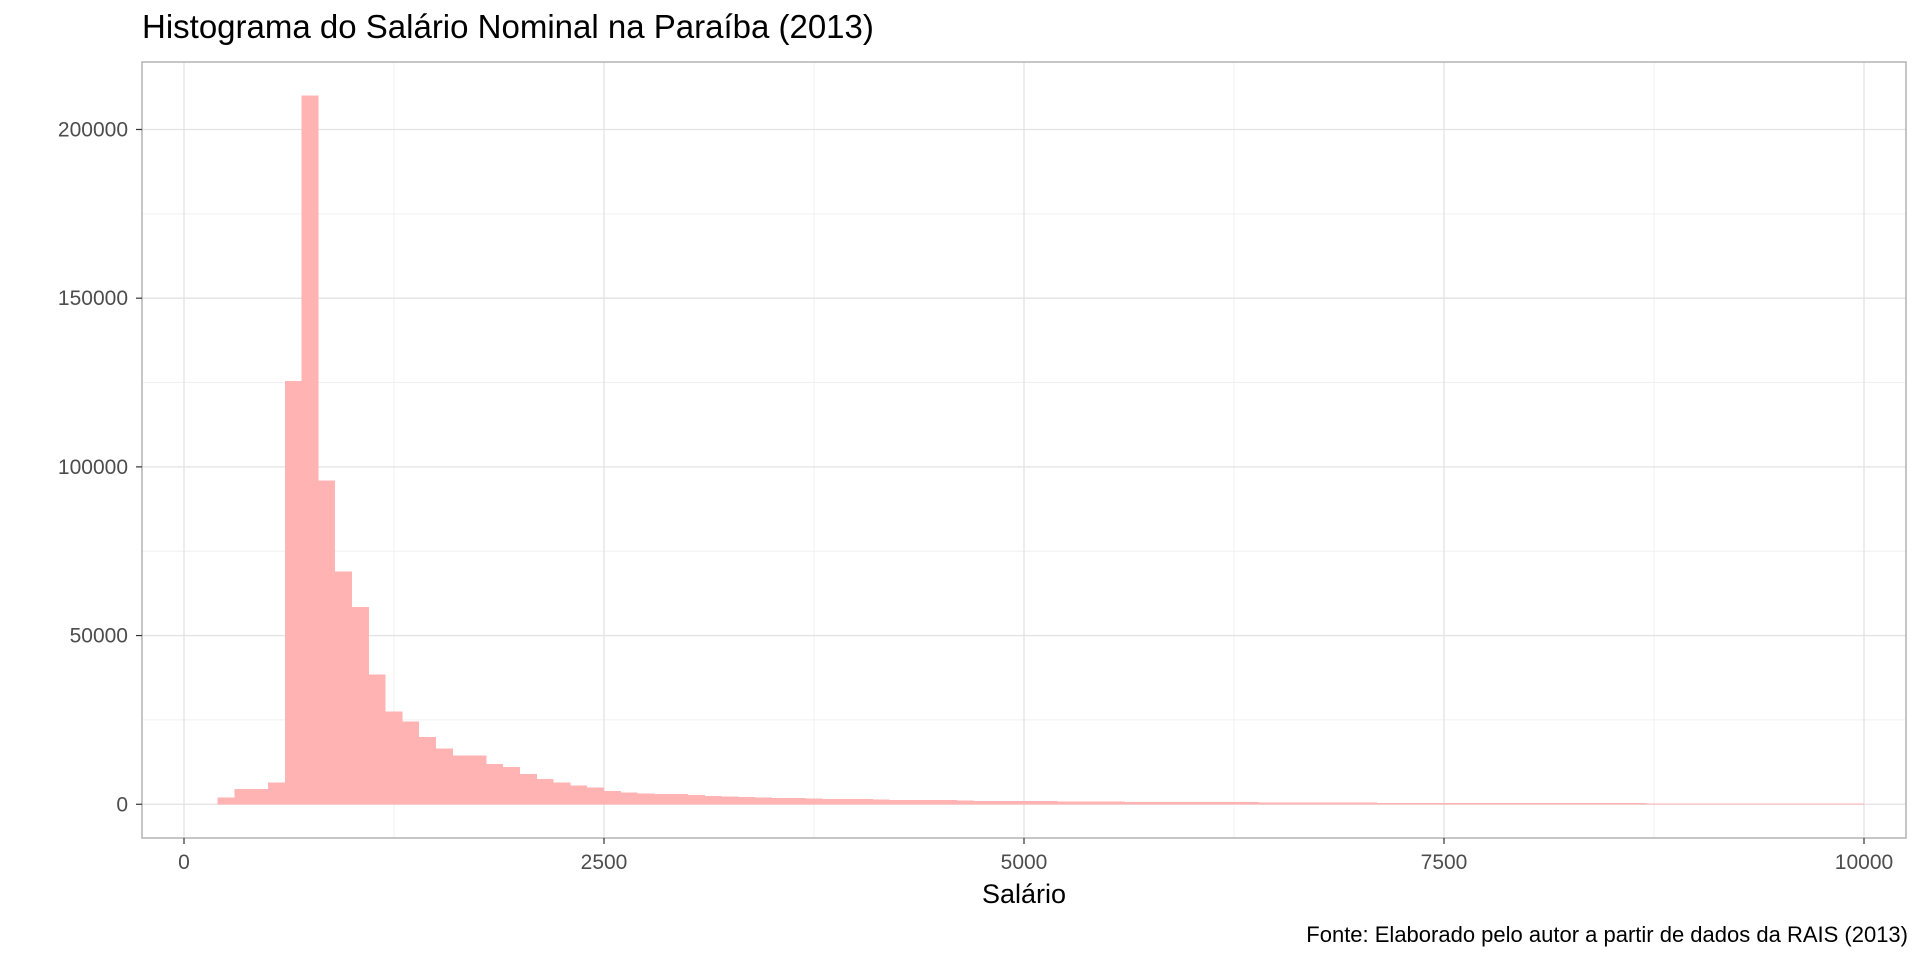  I want to click on x-tick-label: 5000, so click(1024, 862).